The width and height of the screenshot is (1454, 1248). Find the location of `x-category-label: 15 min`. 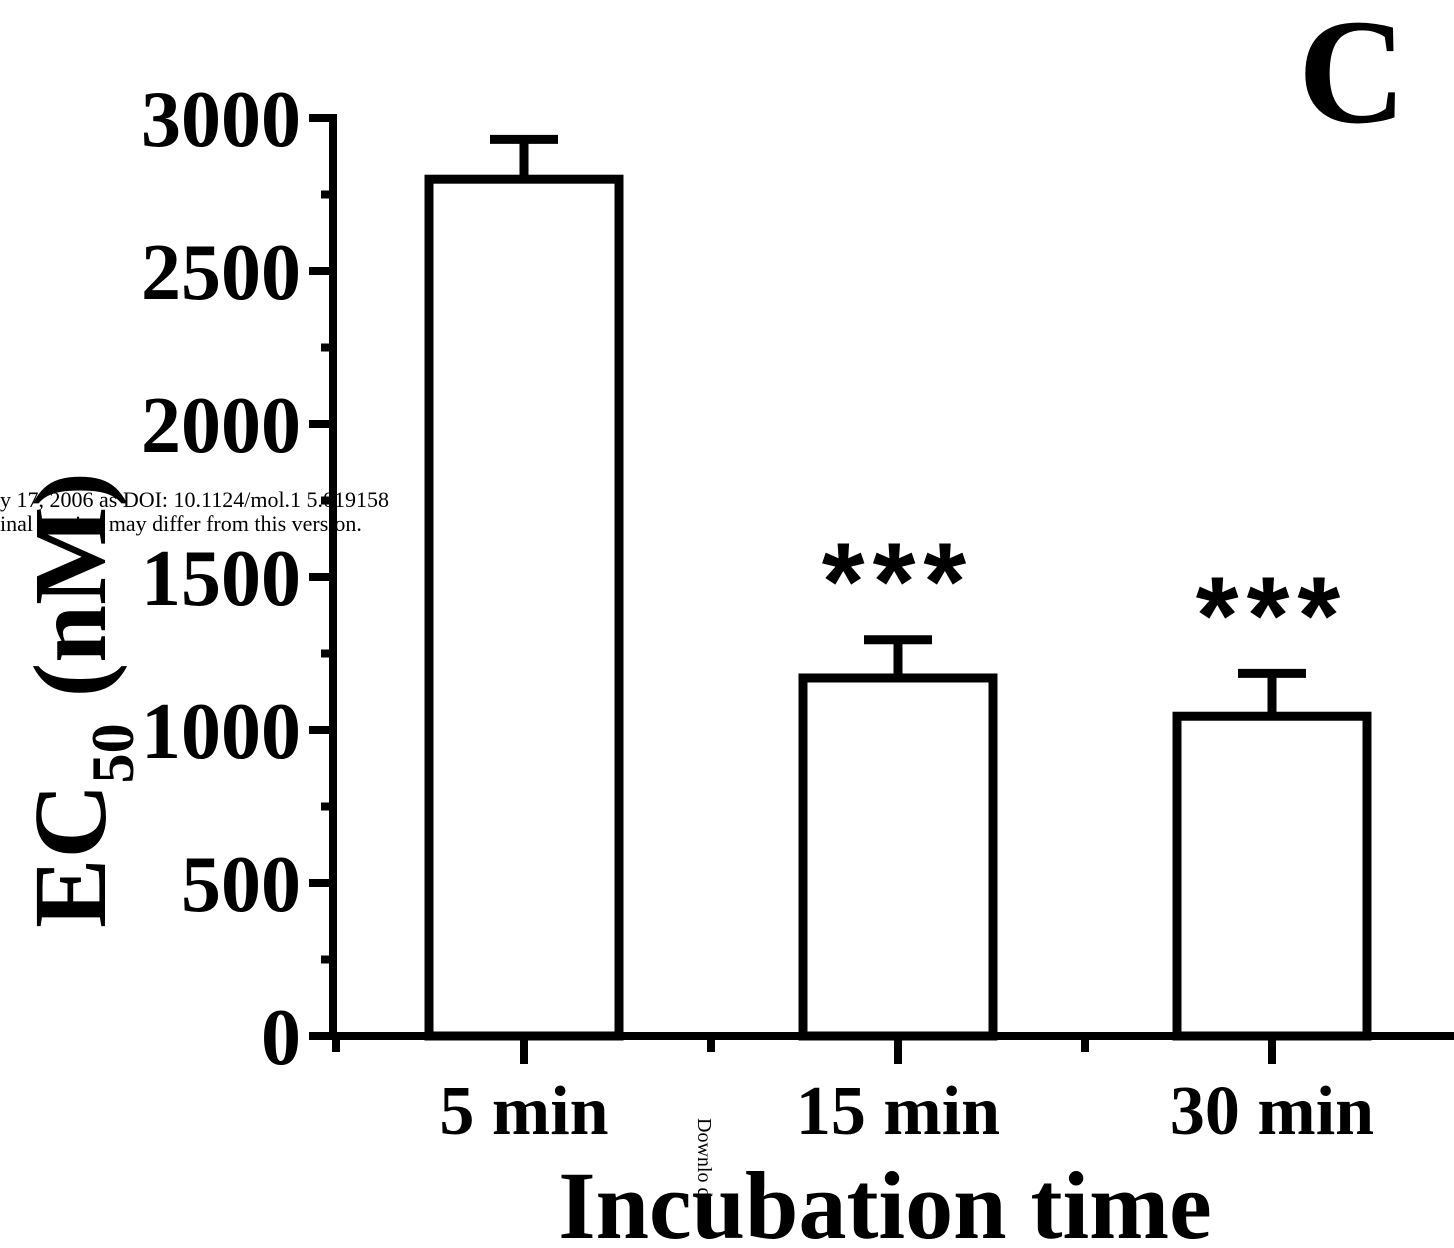

x-category-label: 15 min is located at coordinates (898, 1111).